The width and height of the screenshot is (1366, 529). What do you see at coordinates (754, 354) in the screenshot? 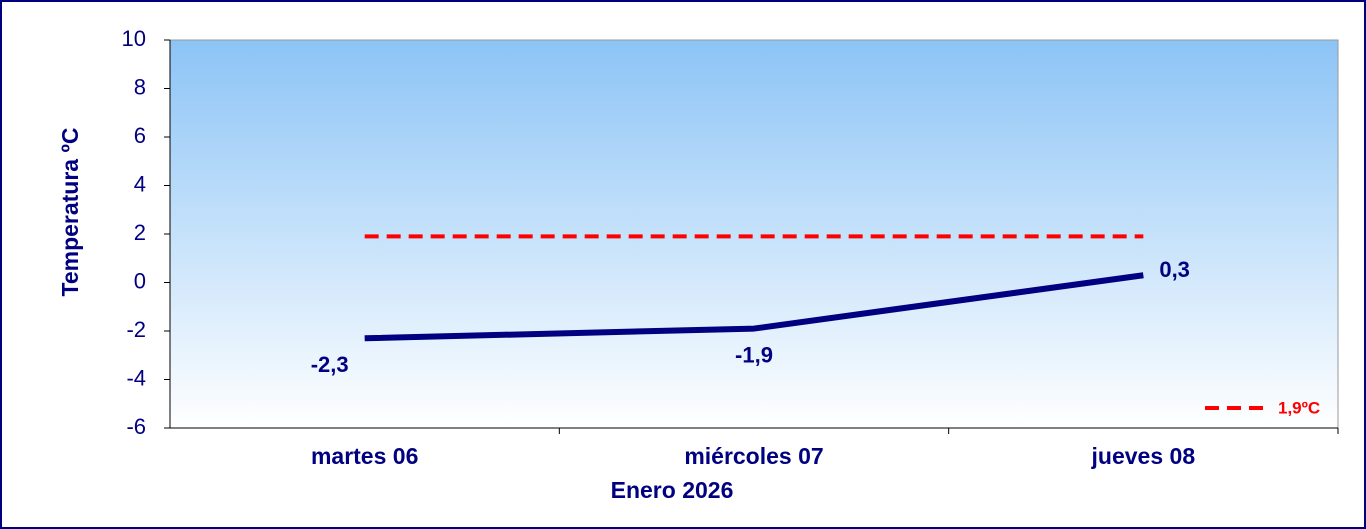
I see `data-label: -1,9` at bounding box center [754, 354].